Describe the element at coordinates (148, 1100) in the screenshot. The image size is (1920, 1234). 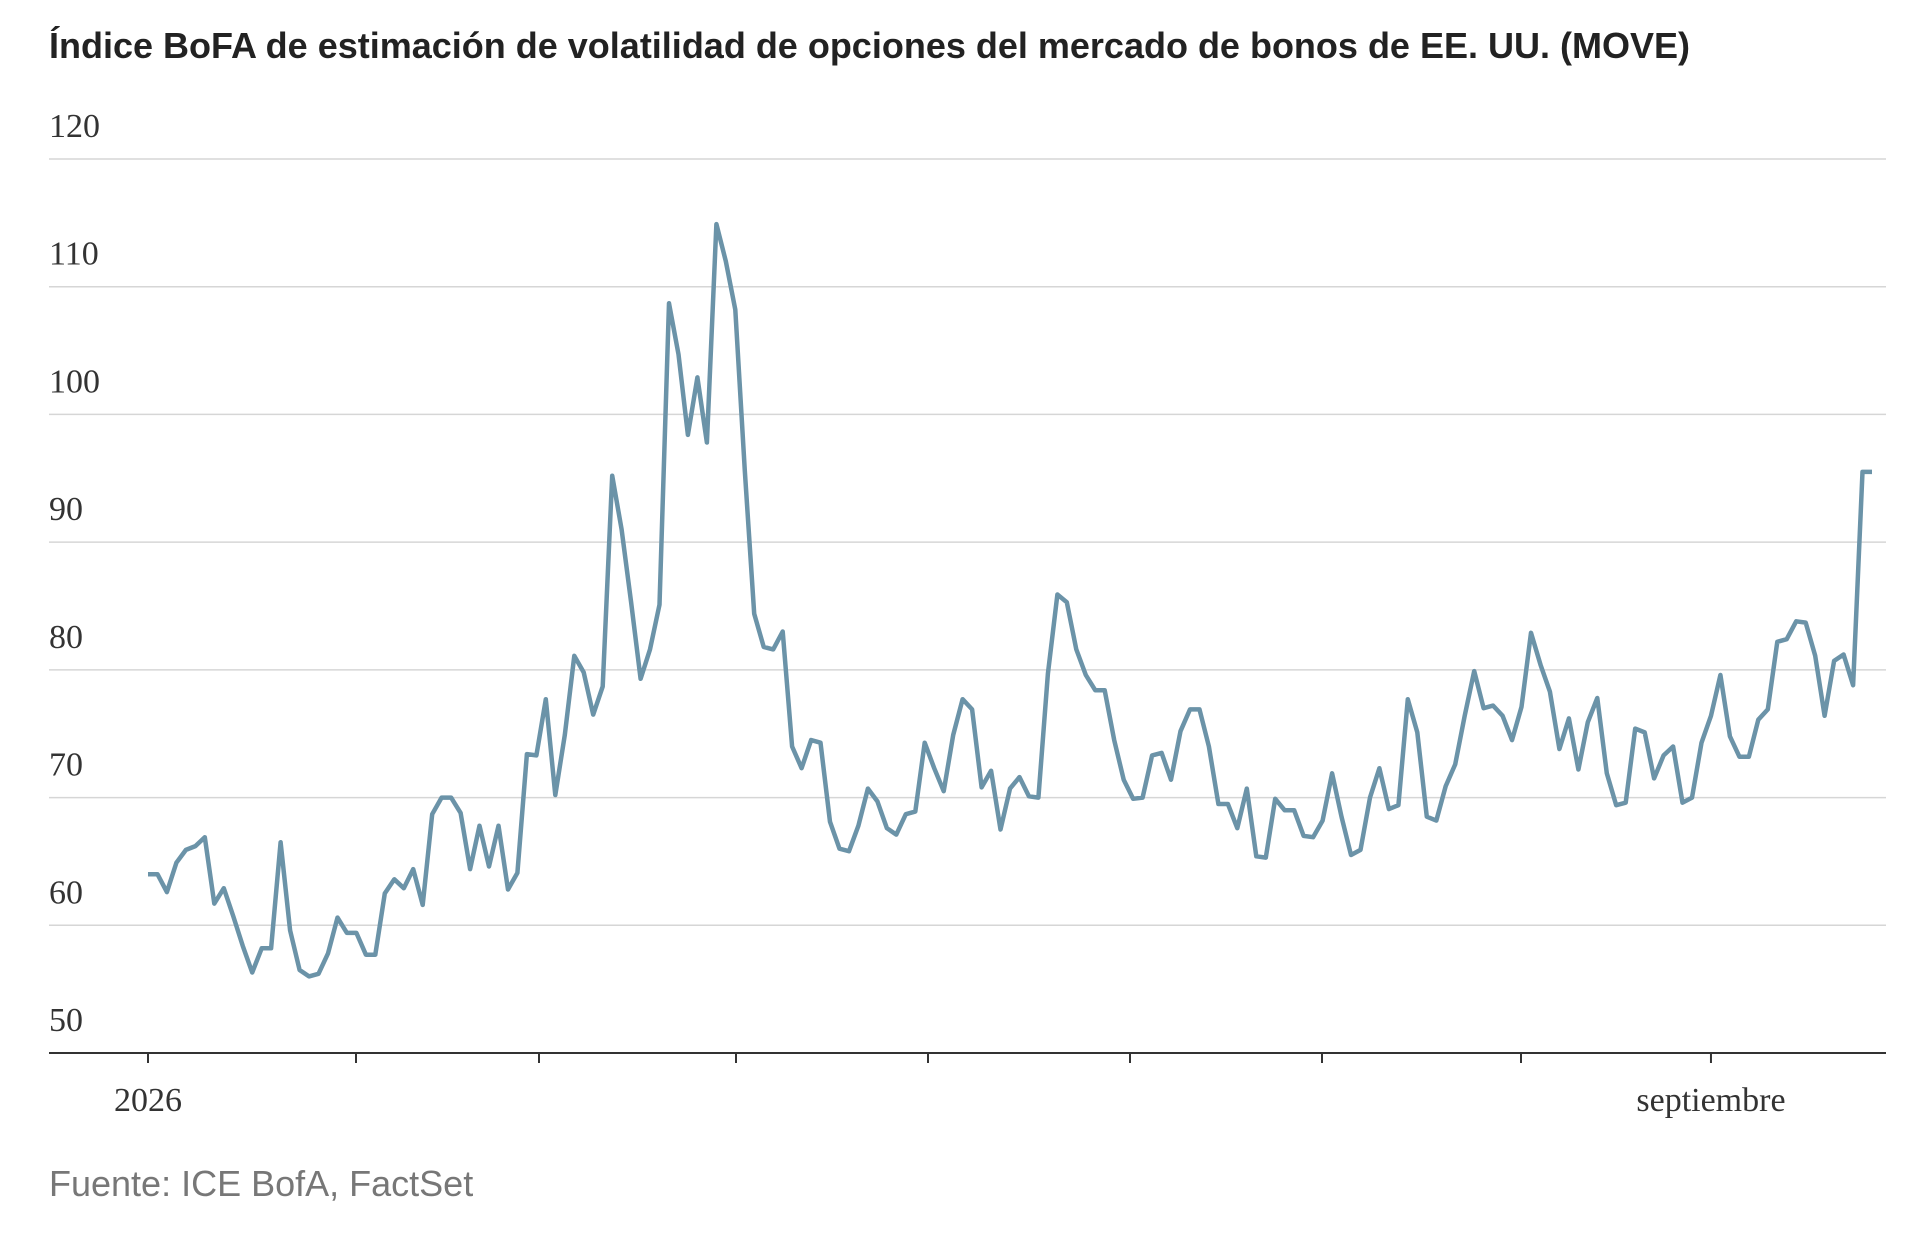
I see `x-tick-label: 2026` at that location.